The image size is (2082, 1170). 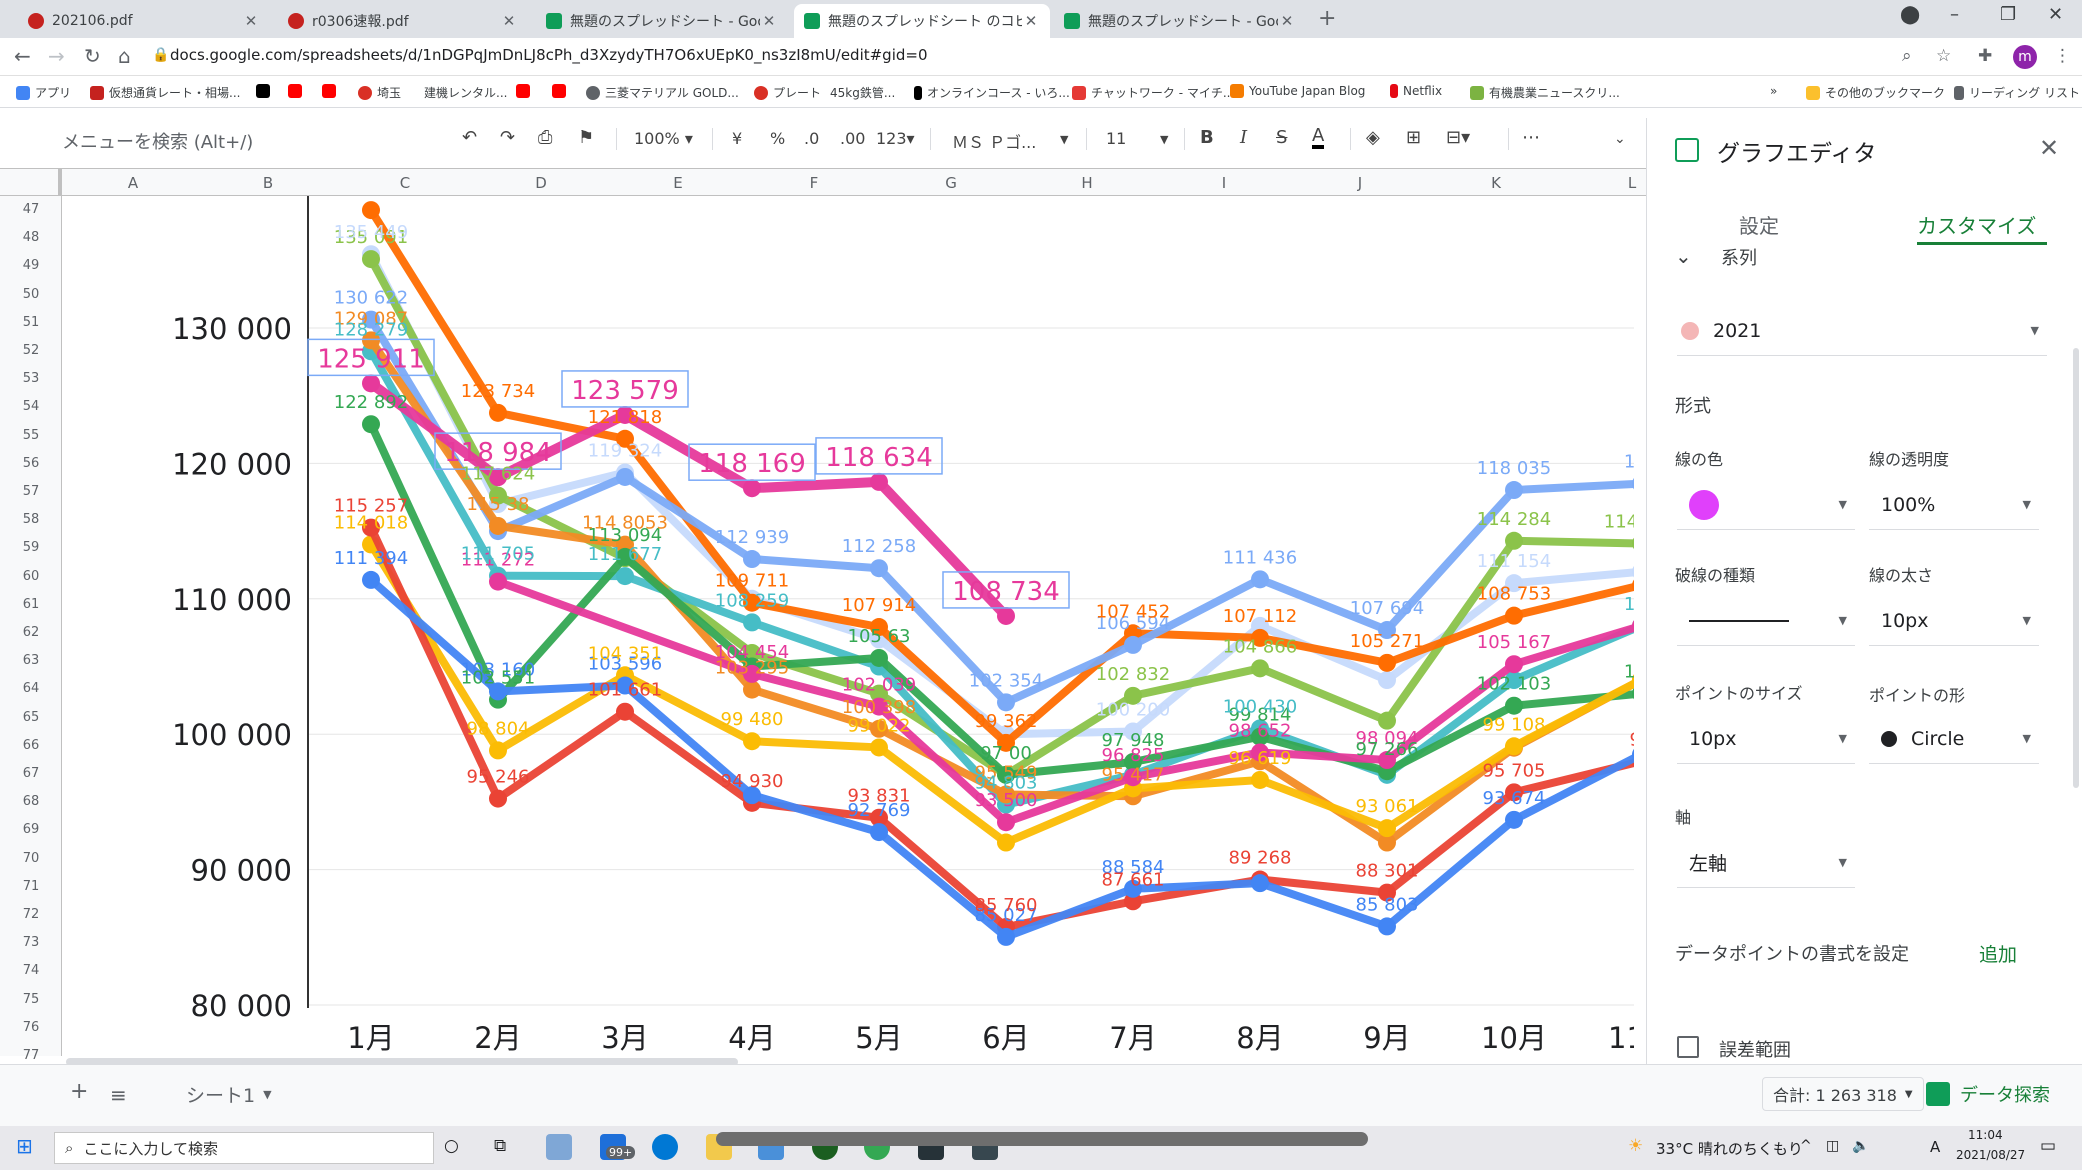 I want to click on row-header: 52, so click(x=31, y=350).